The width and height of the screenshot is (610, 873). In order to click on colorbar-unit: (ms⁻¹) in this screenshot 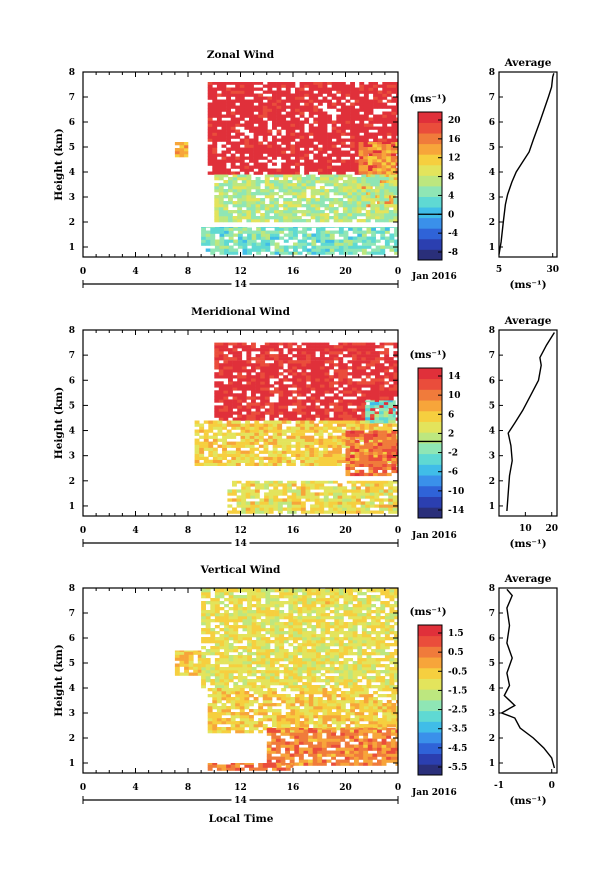, I will do `click(427, 355)`.